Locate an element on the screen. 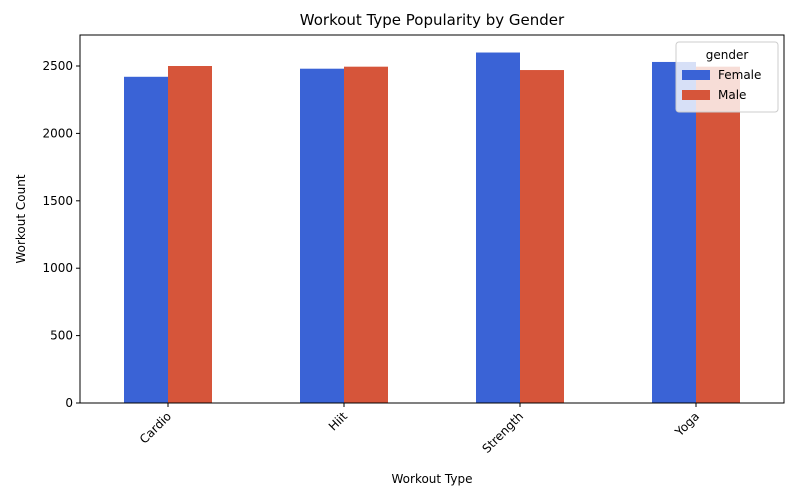  x-tick-label: Hiit is located at coordinates (338, 421).